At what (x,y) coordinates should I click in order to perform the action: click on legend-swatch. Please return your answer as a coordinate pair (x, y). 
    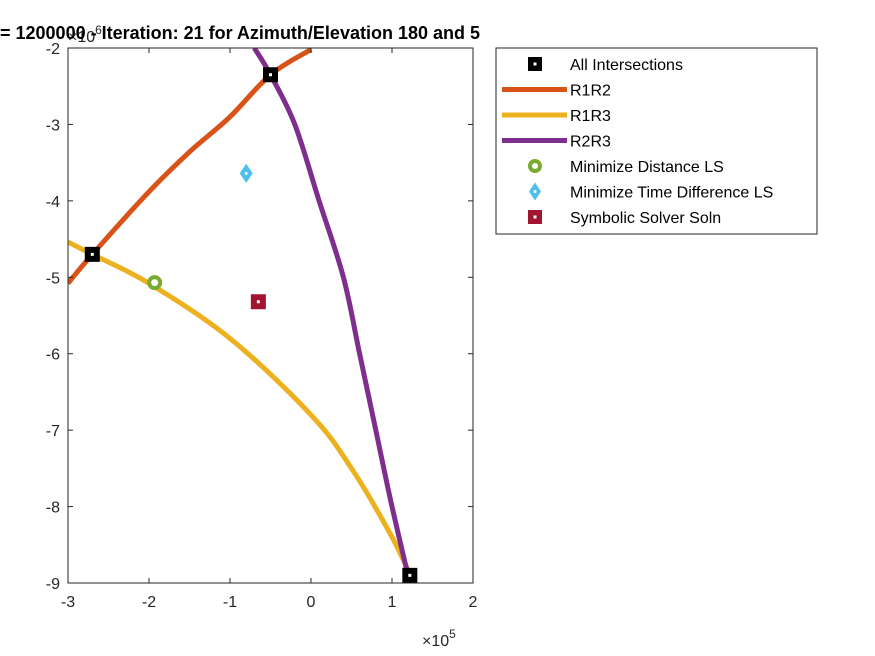
    Looking at the image, I should click on (535, 166).